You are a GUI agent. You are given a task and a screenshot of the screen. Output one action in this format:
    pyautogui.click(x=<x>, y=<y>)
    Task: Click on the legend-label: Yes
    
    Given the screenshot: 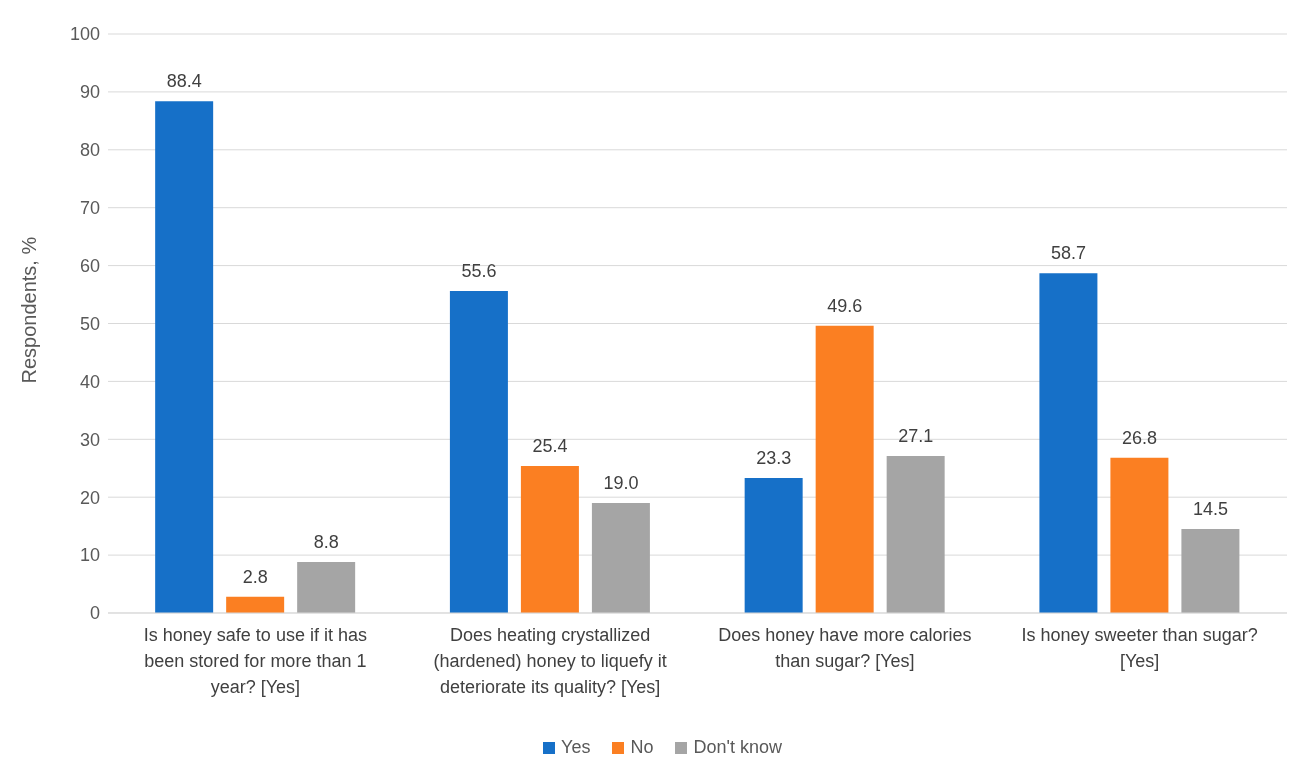 What is the action you would take?
    pyautogui.click(x=576, y=747)
    